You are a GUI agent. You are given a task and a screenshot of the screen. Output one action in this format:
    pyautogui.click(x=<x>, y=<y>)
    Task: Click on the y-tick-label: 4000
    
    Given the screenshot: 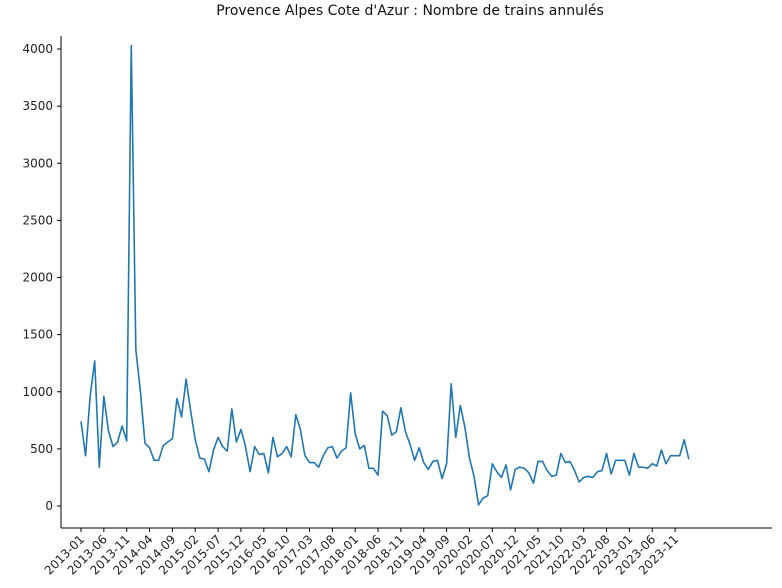 What is the action you would take?
    pyautogui.click(x=37, y=49)
    